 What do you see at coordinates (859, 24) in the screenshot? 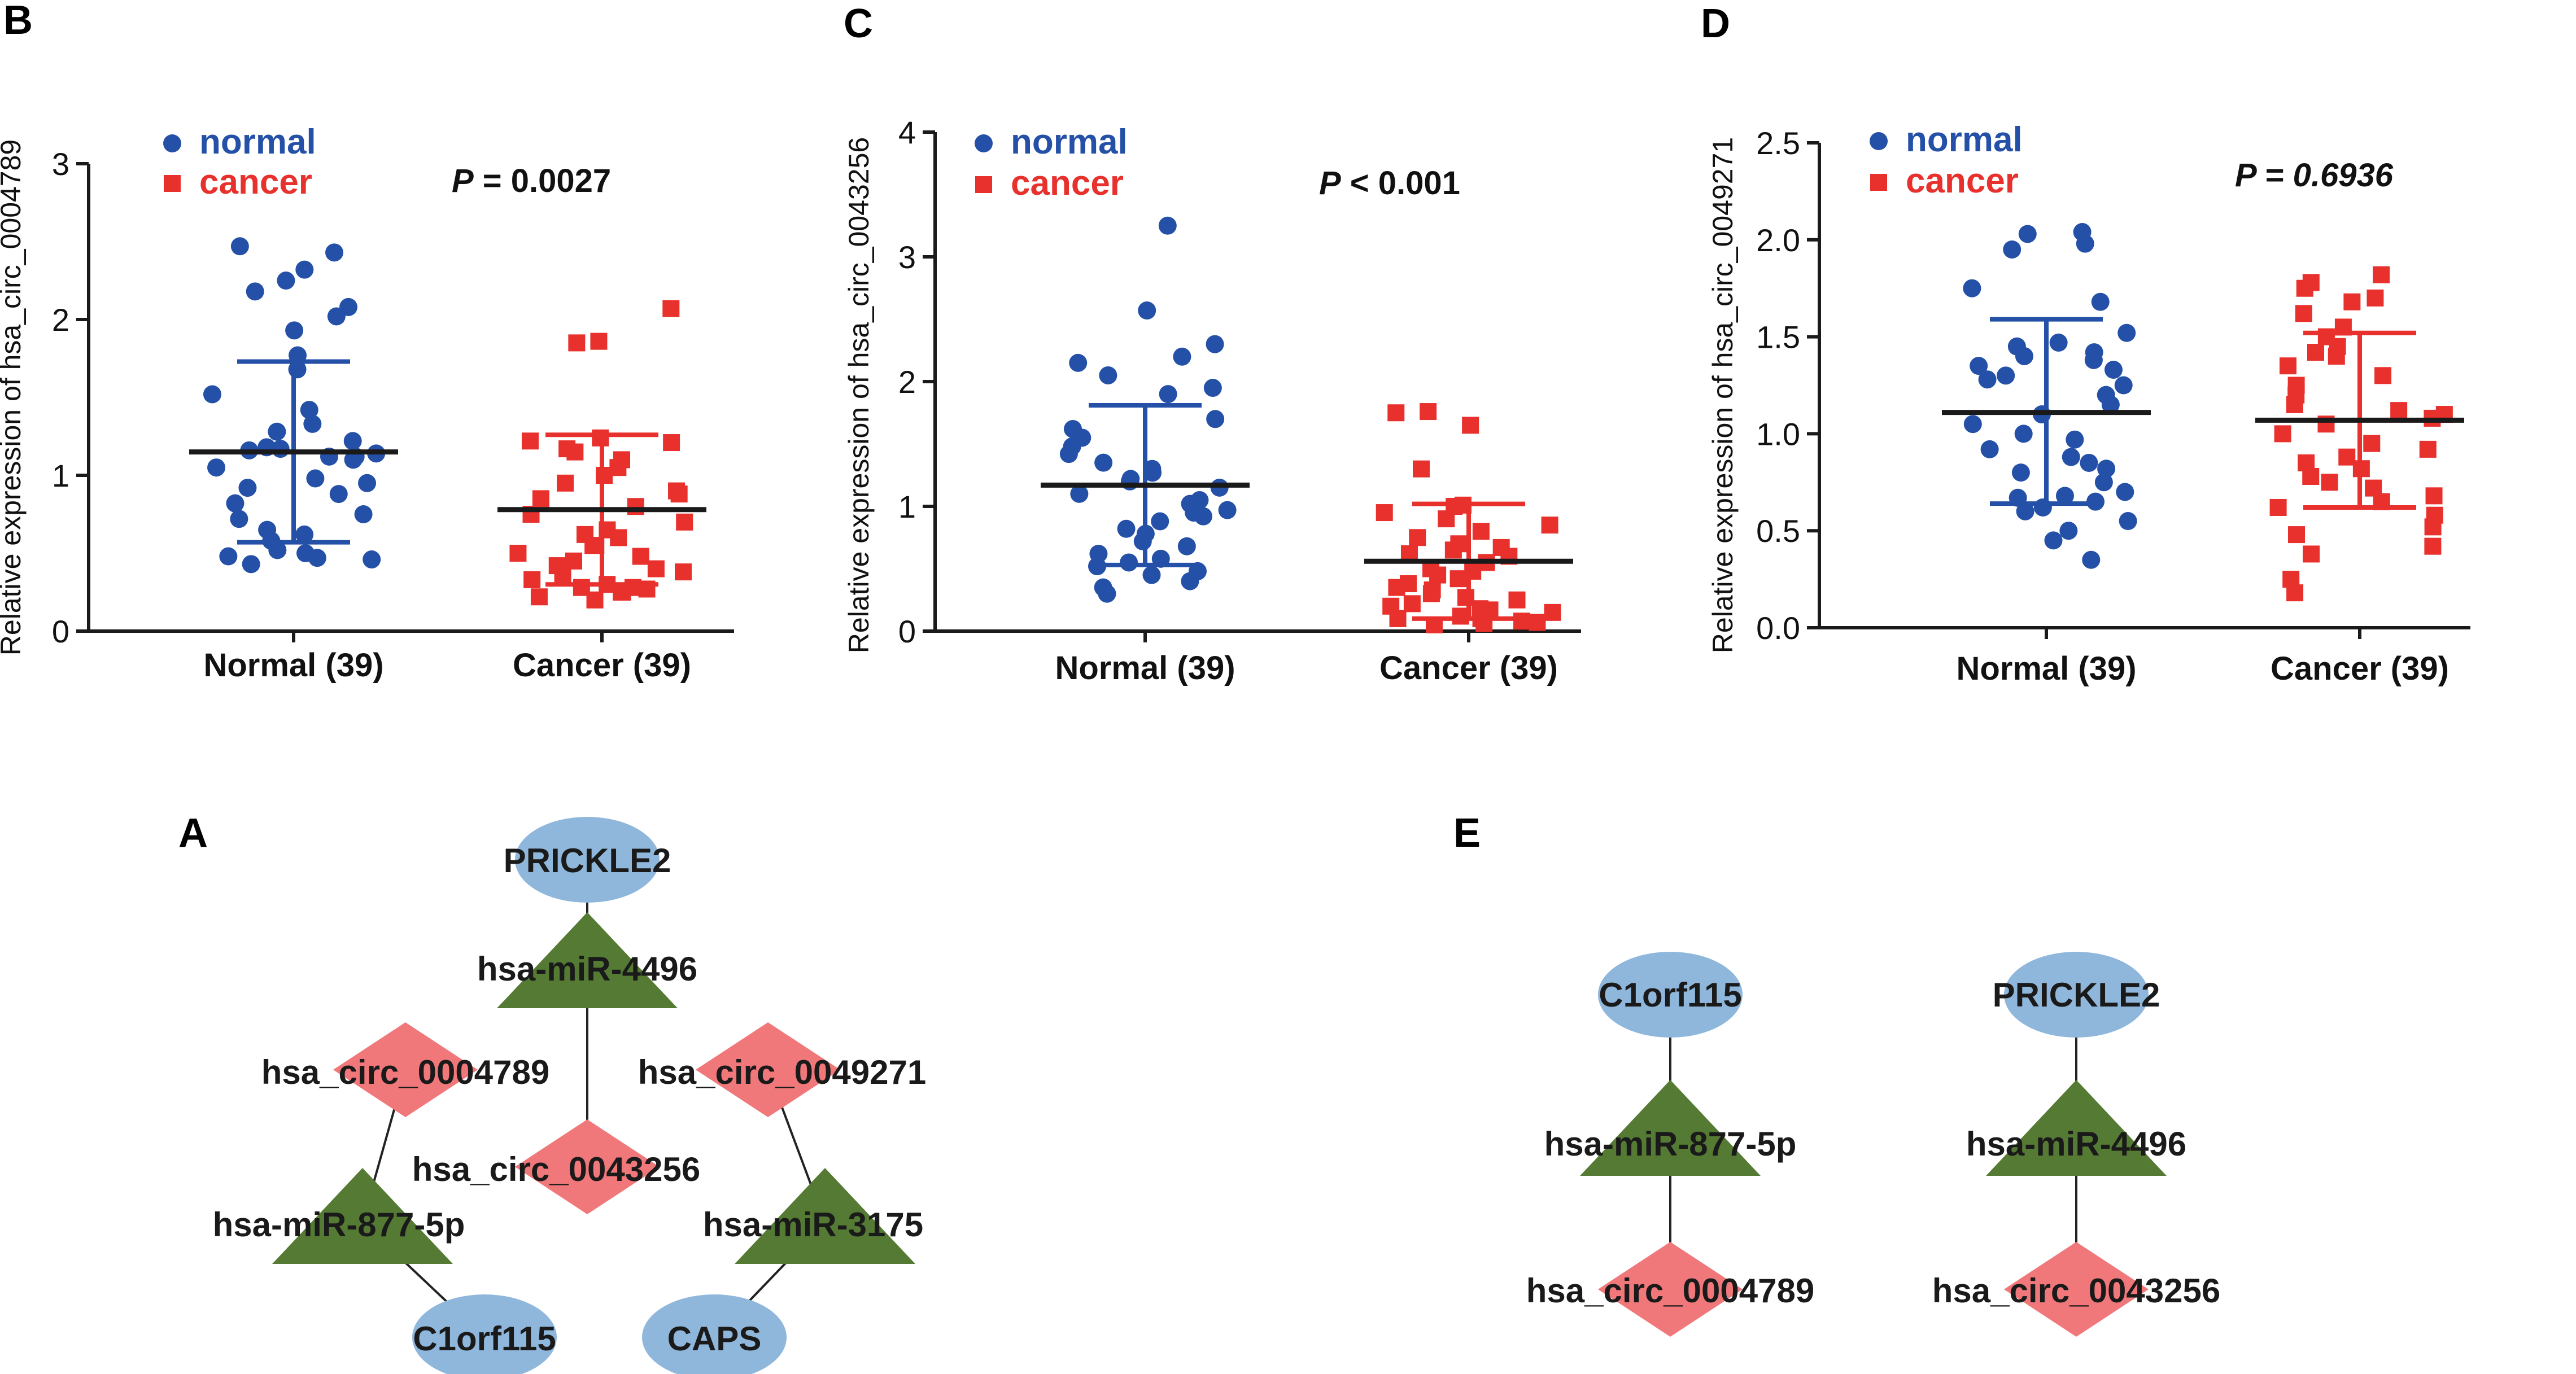
I see `panel-label: C` at bounding box center [859, 24].